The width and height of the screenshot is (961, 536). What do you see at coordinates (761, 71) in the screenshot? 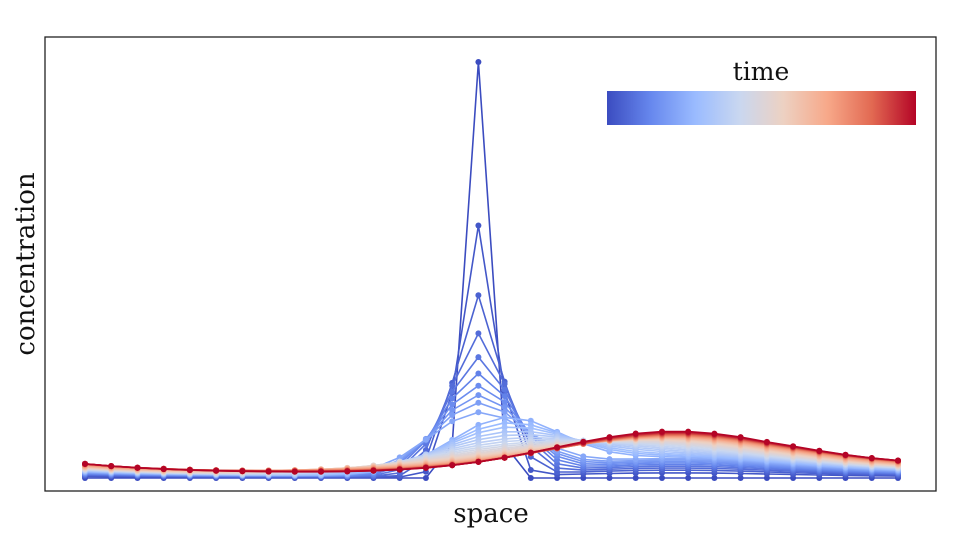
I see `legend-title: time` at bounding box center [761, 71].